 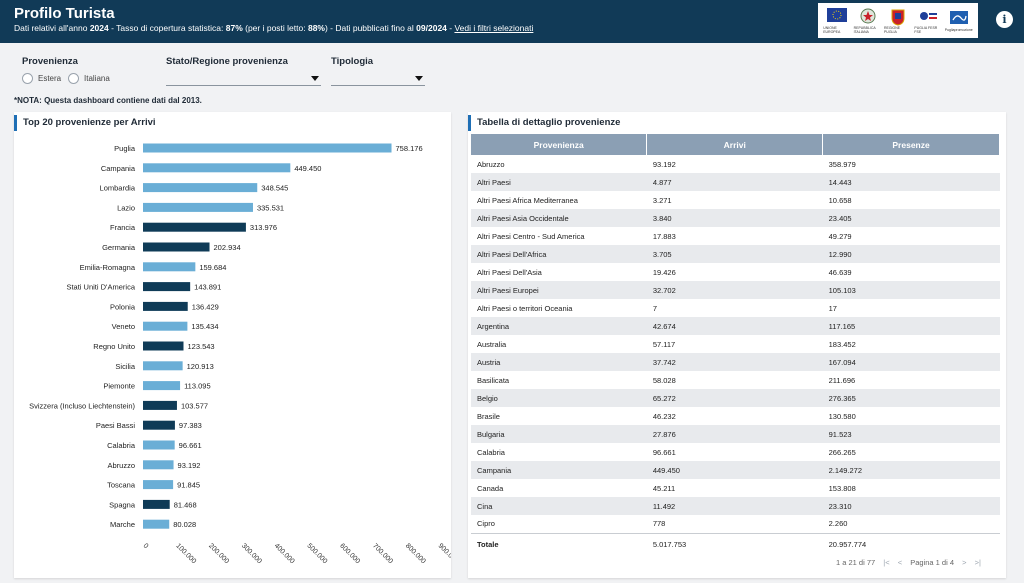 What do you see at coordinates (378, 79) in the screenshot?
I see `tipologia-select` at bounding box center [378, 79].